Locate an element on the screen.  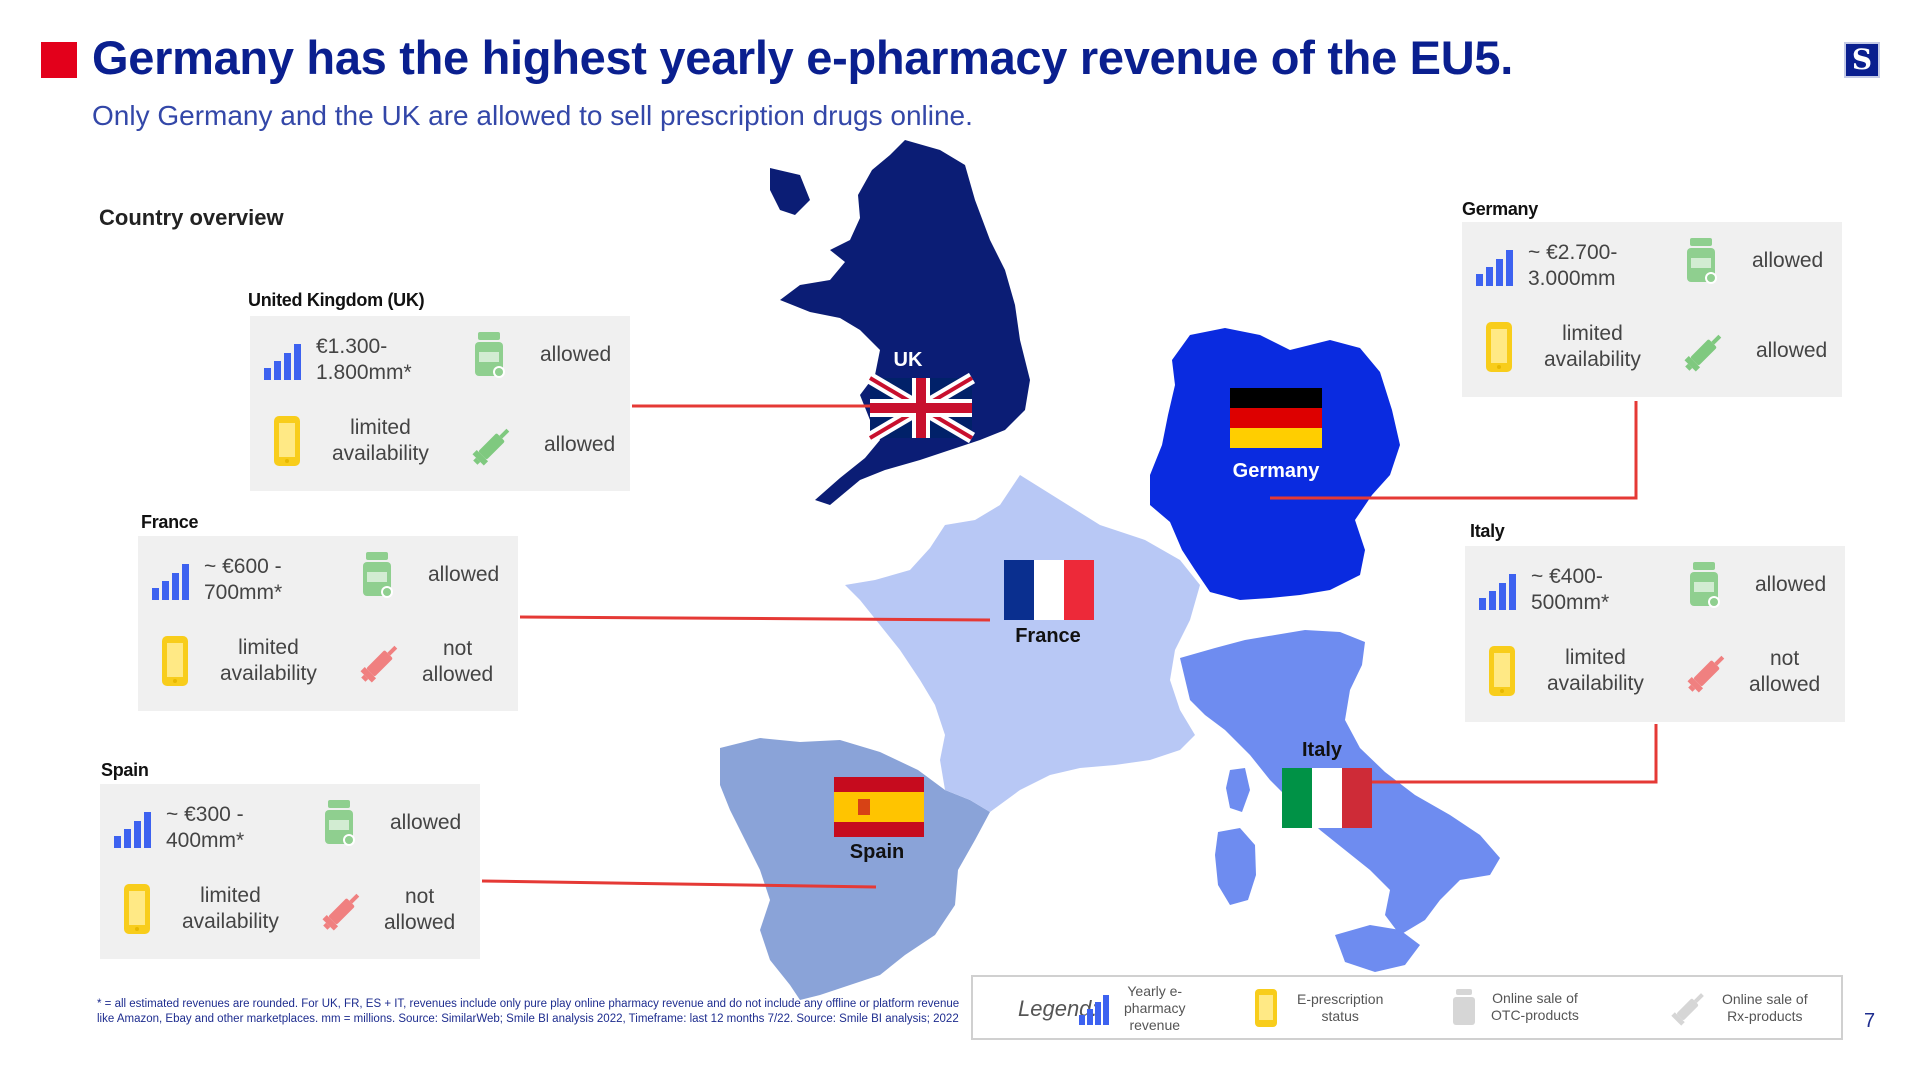
germany-revenue: ~ €2.700- 3.000mm is located at coordinates (1573, 265).